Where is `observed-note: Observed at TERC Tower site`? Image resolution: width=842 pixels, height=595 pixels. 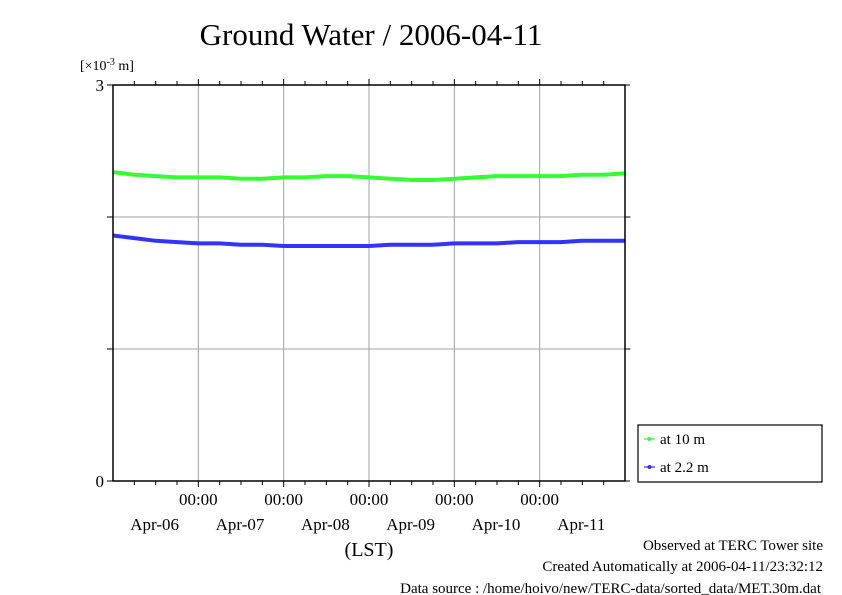
observed-note: Observed at TERC Tower site is located at coordinates (733, 546).